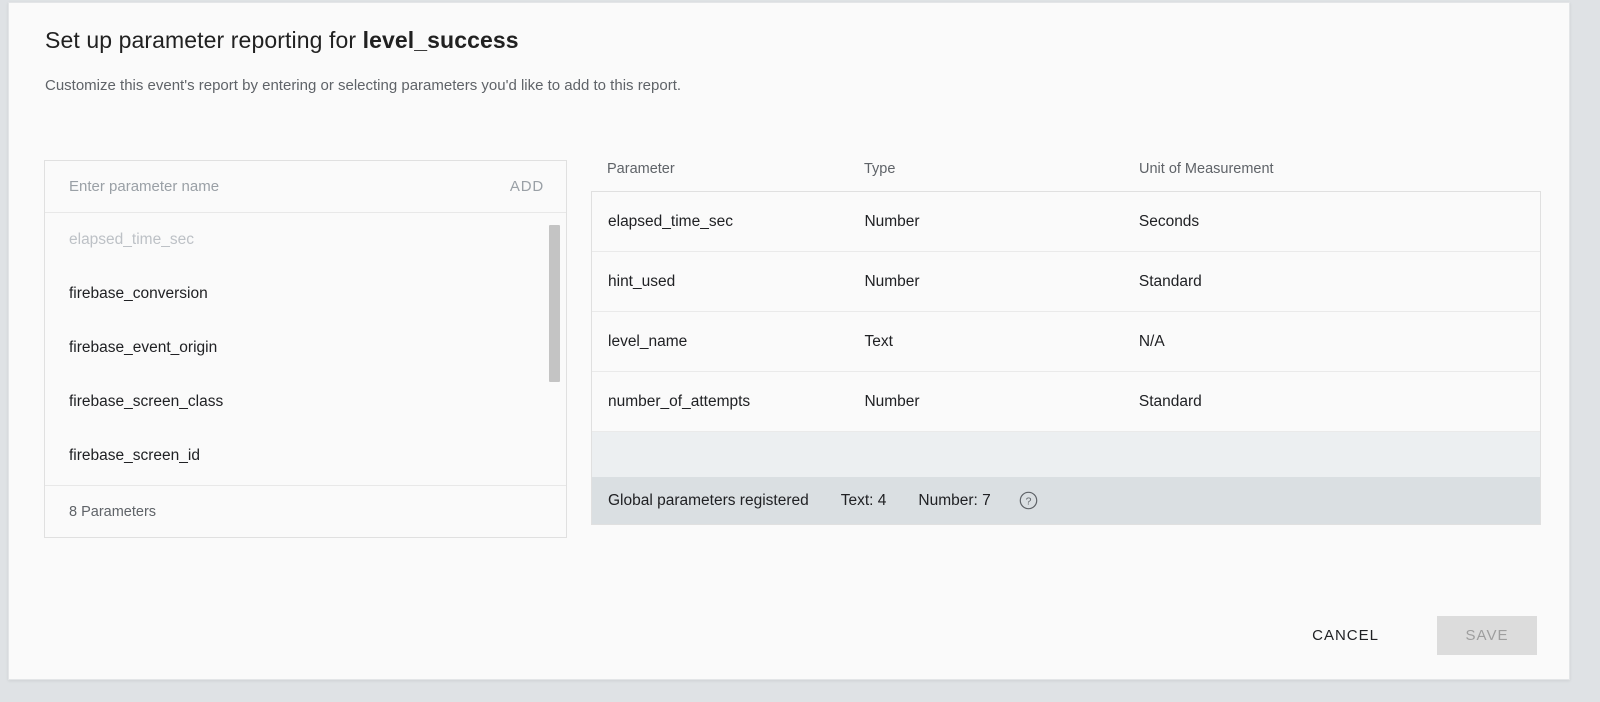 This screenshot has height=702, width=1600. What do you see at coordinates (204, 40) in the screenshot?
I see `page-title-prefix: Set up parameter reporting for` at bounding box center [204, 40].